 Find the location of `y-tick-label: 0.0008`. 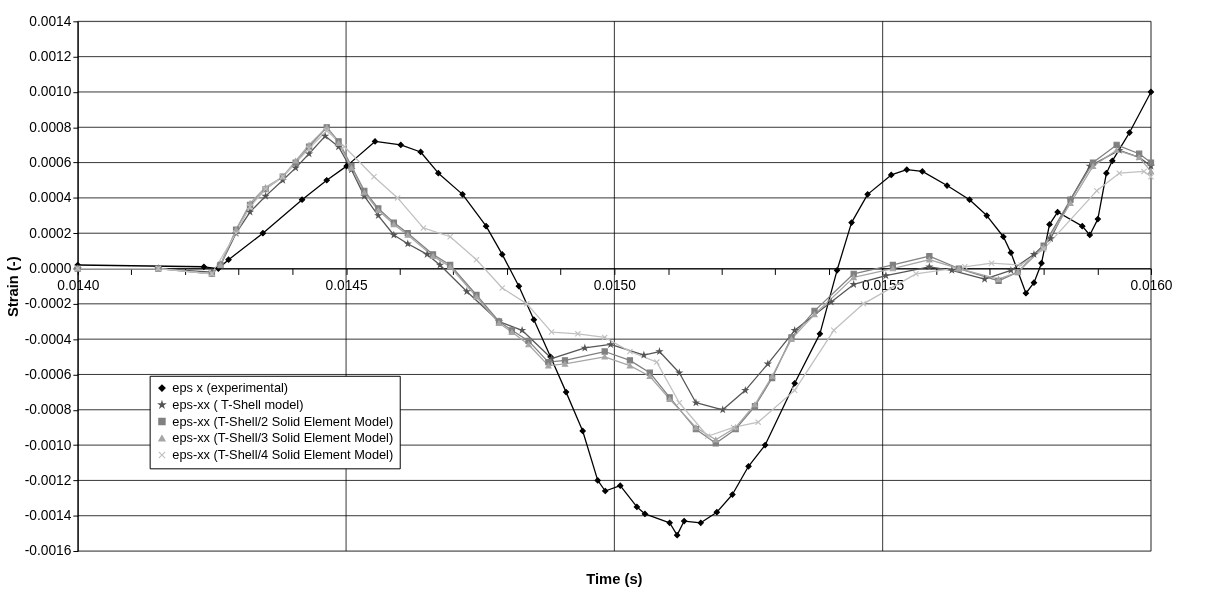

y-tick-label: 0.0008 is located at coordinates (50, 127).